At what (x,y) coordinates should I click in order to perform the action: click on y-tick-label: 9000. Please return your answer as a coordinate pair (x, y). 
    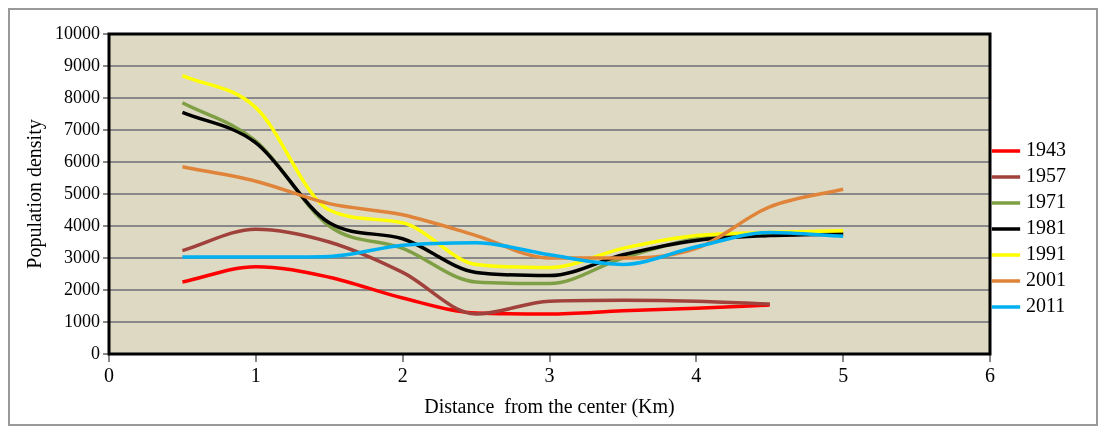
    Looking at the image, I should click on (82, 64).